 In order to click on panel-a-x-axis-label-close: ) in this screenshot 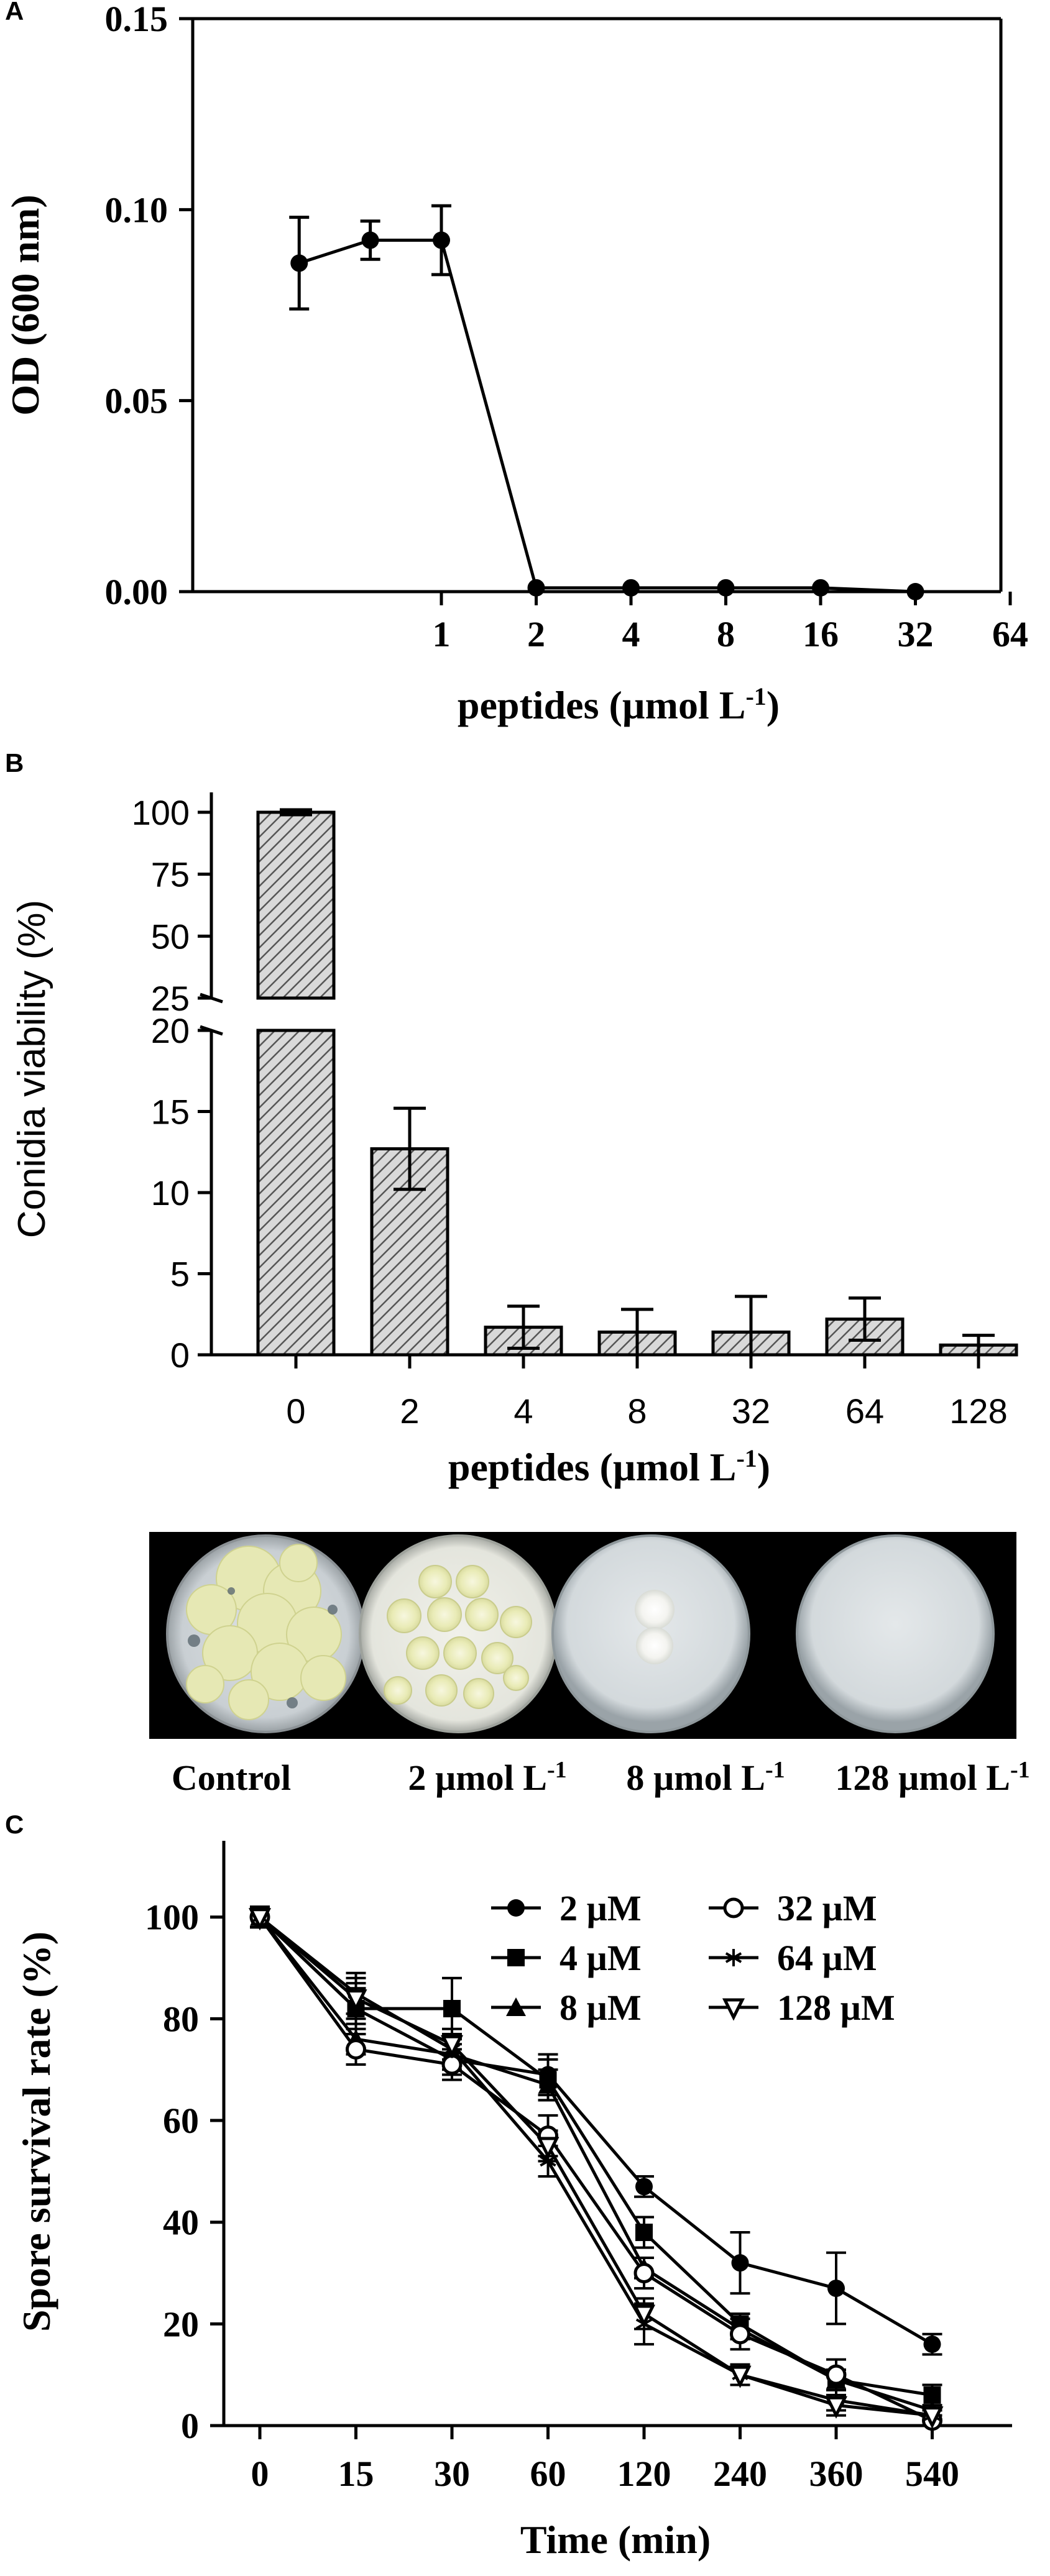, I will do `click(773, 705)`.